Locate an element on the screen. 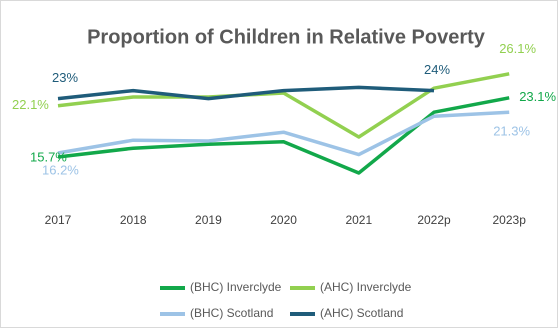 Image resolution: width=559 pixels, height=329 pixels. legend-label: (BHC) Inverclyde is located at coordinates (236, 287).